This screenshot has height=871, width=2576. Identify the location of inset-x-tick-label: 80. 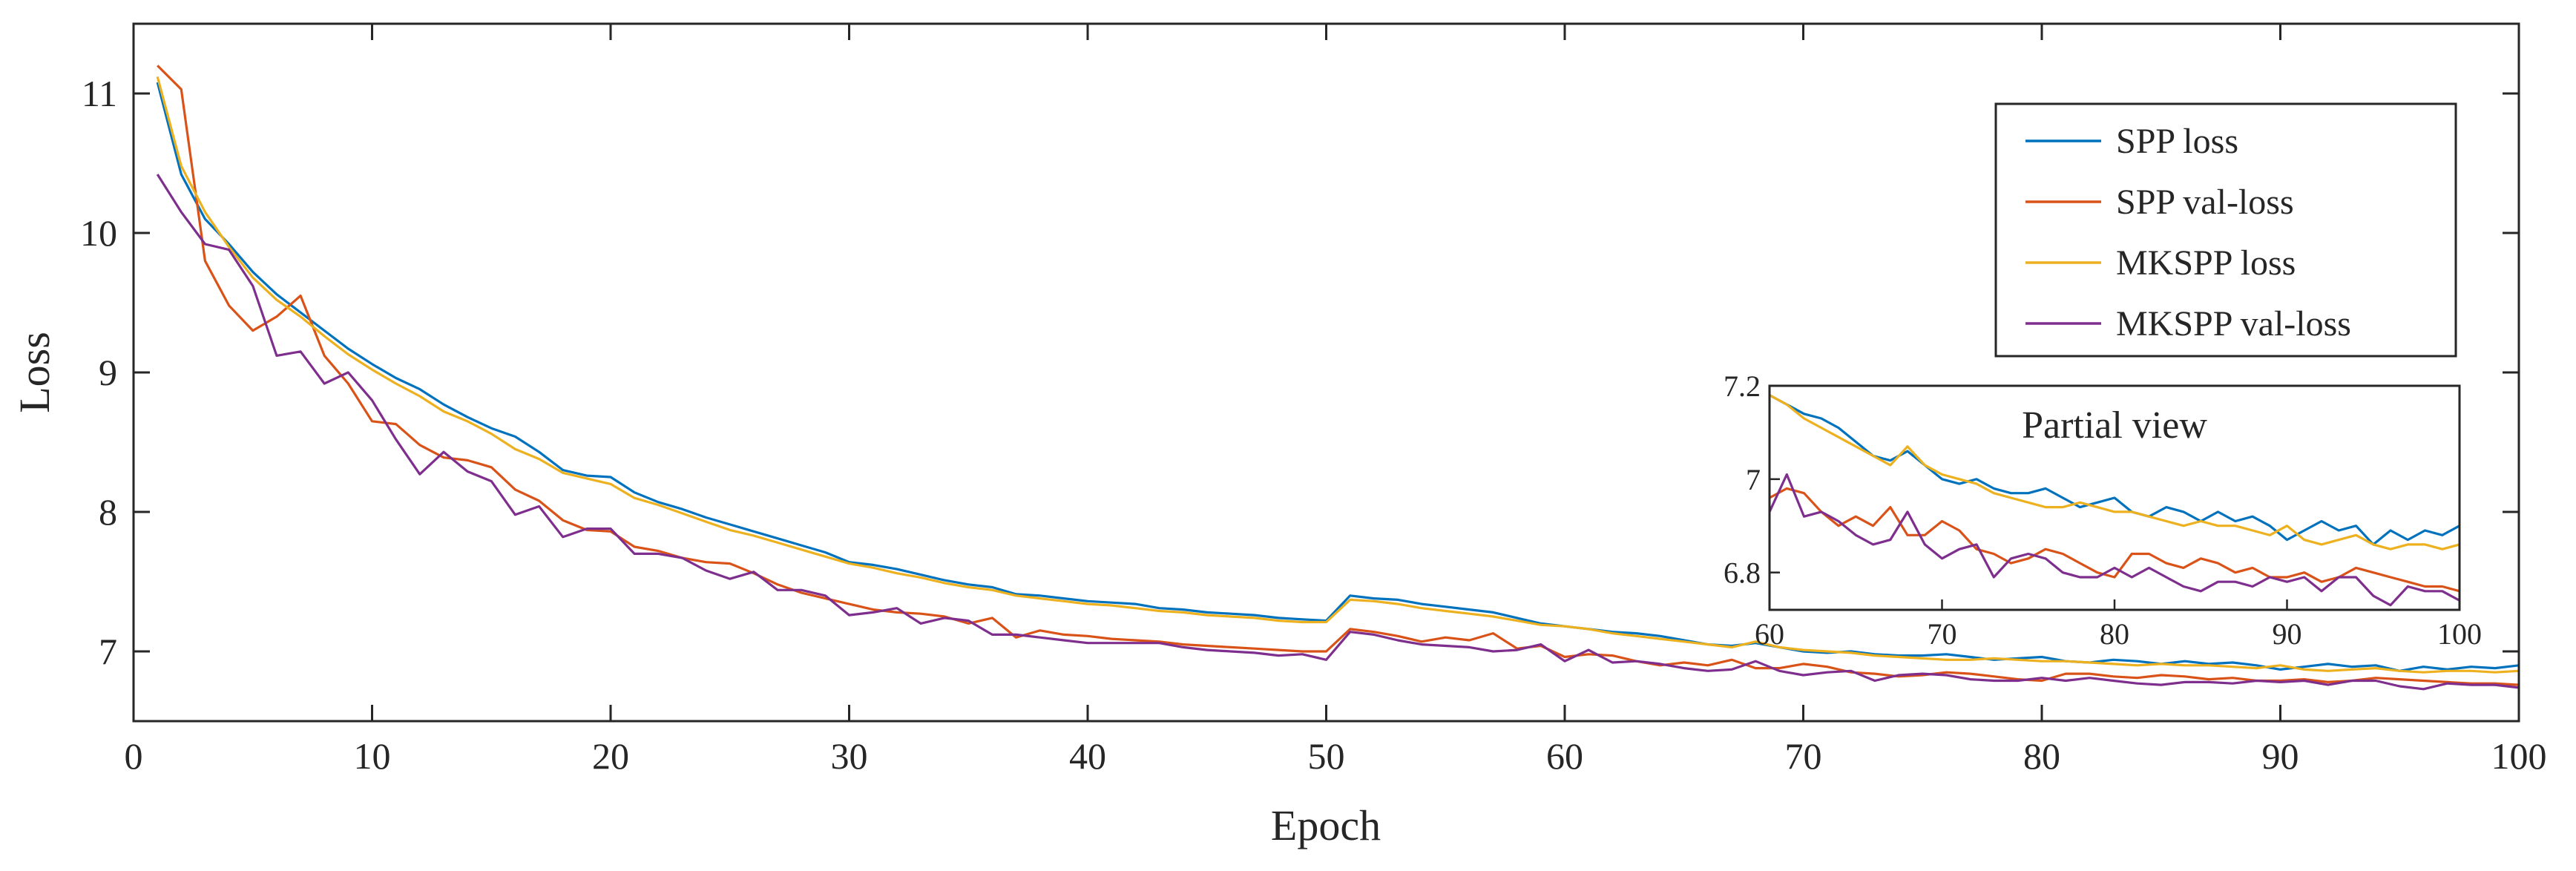
(2114, 634).